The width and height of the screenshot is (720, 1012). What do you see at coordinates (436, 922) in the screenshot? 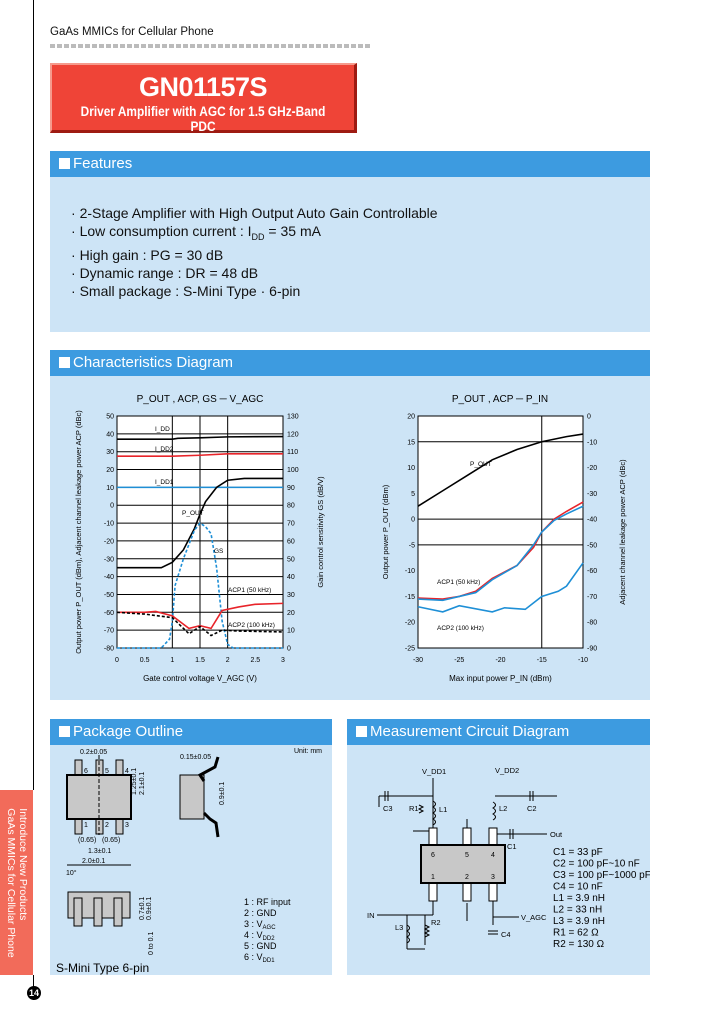
I see `r2-label: R2` at bounding box center [436, 922].